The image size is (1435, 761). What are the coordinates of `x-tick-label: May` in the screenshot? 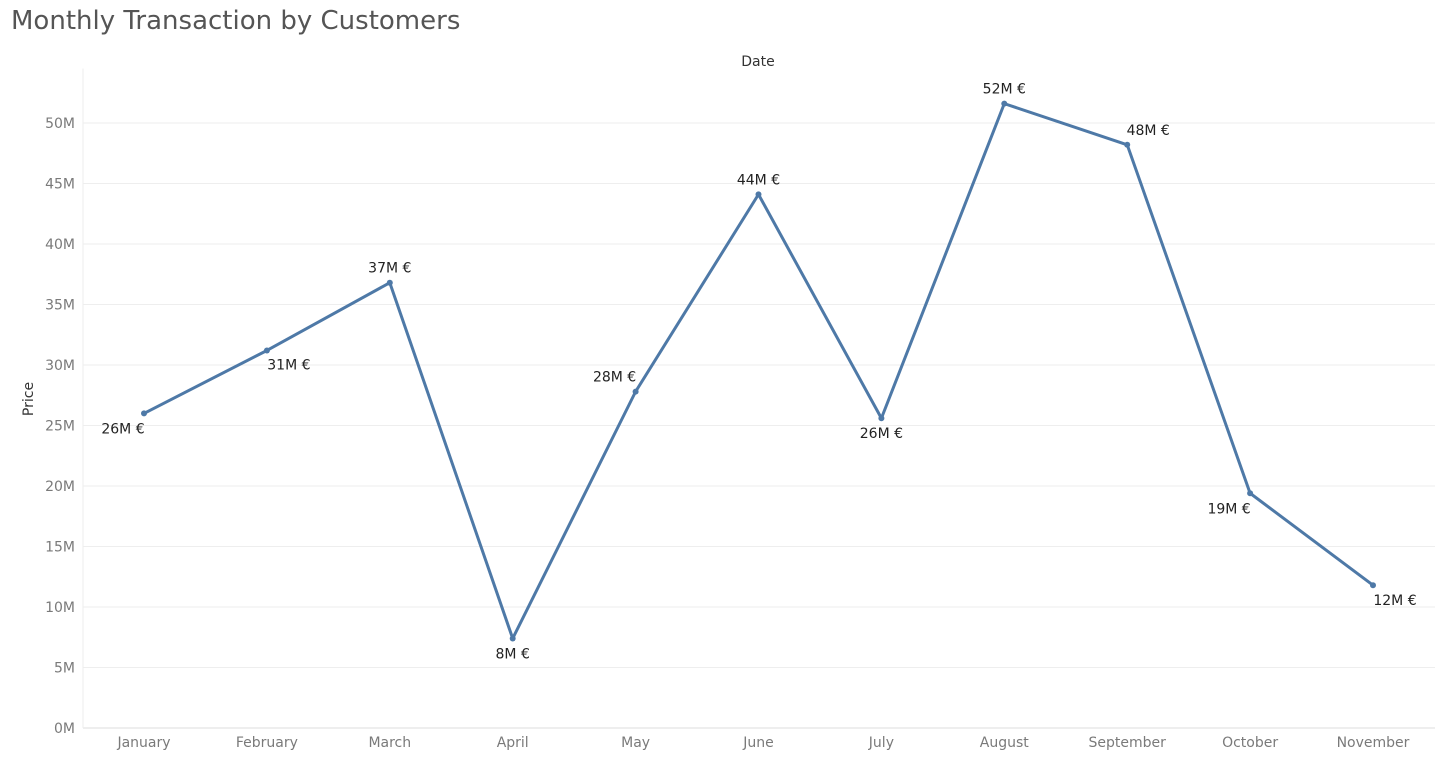 It's located at (635, 743).